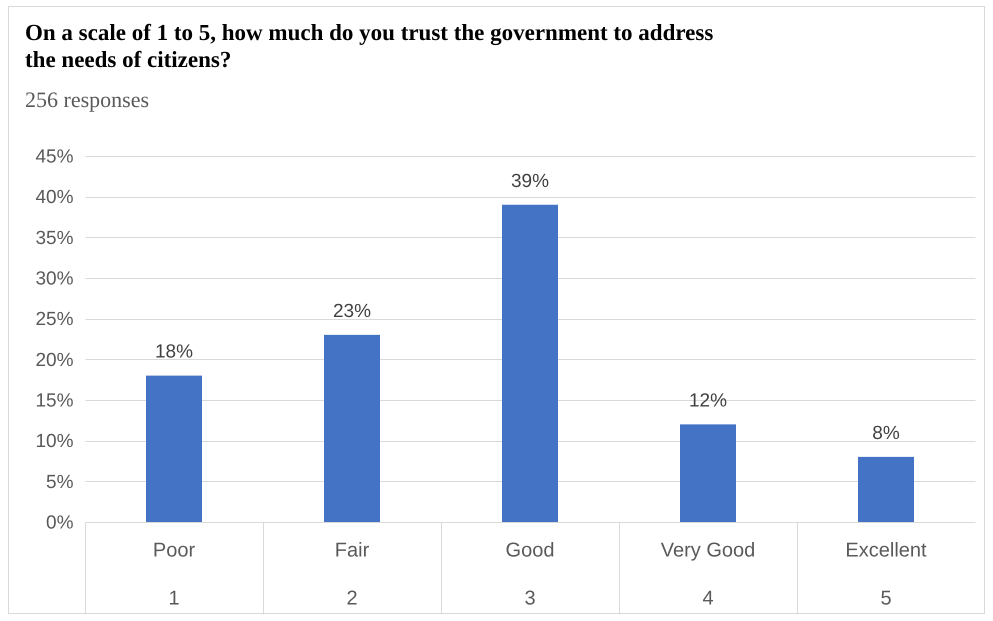 The height and width of the screenshot is (621, 993). What do you see at coordinates (54, 157) in the screenshot?
I see `y-tick-label: 45%` at bounding box center [54, 157].